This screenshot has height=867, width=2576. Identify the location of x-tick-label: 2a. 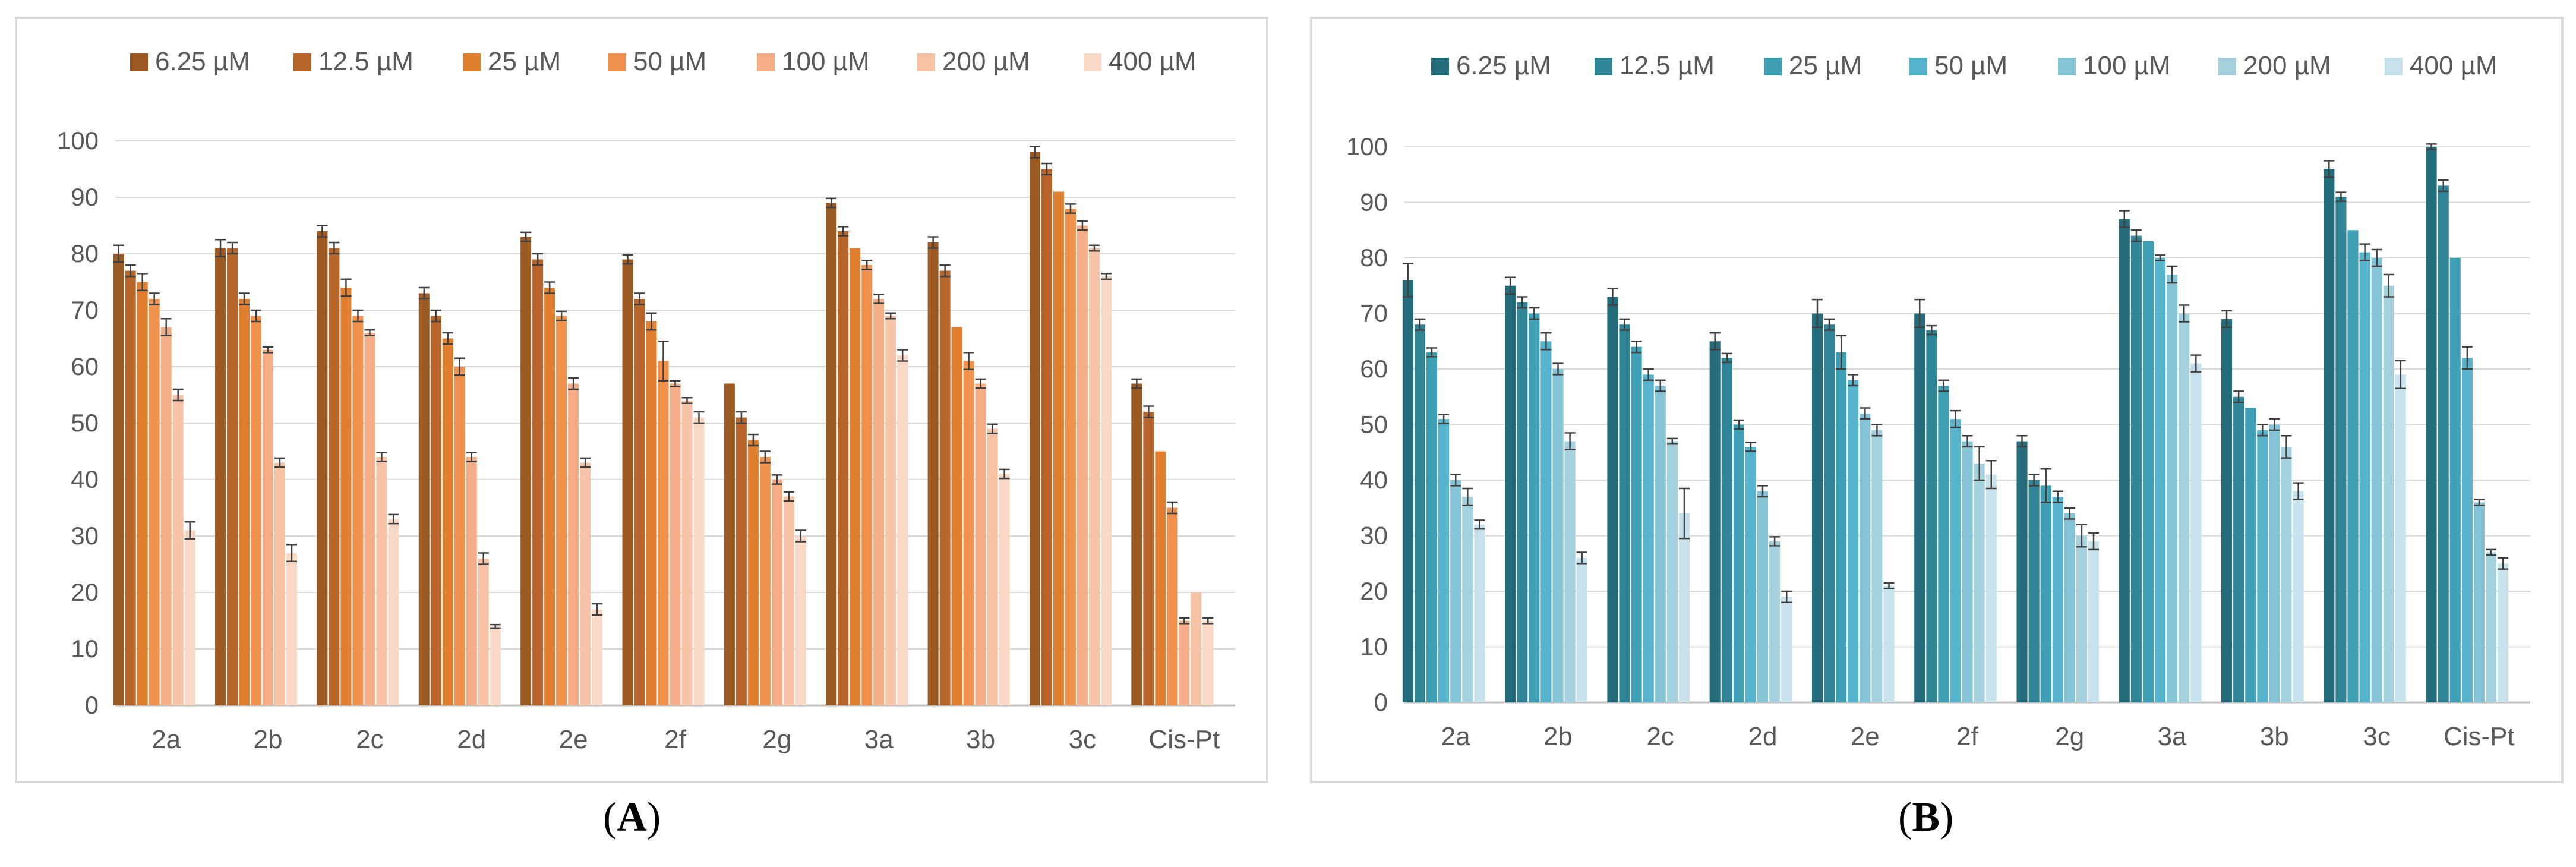
(1455, 736).